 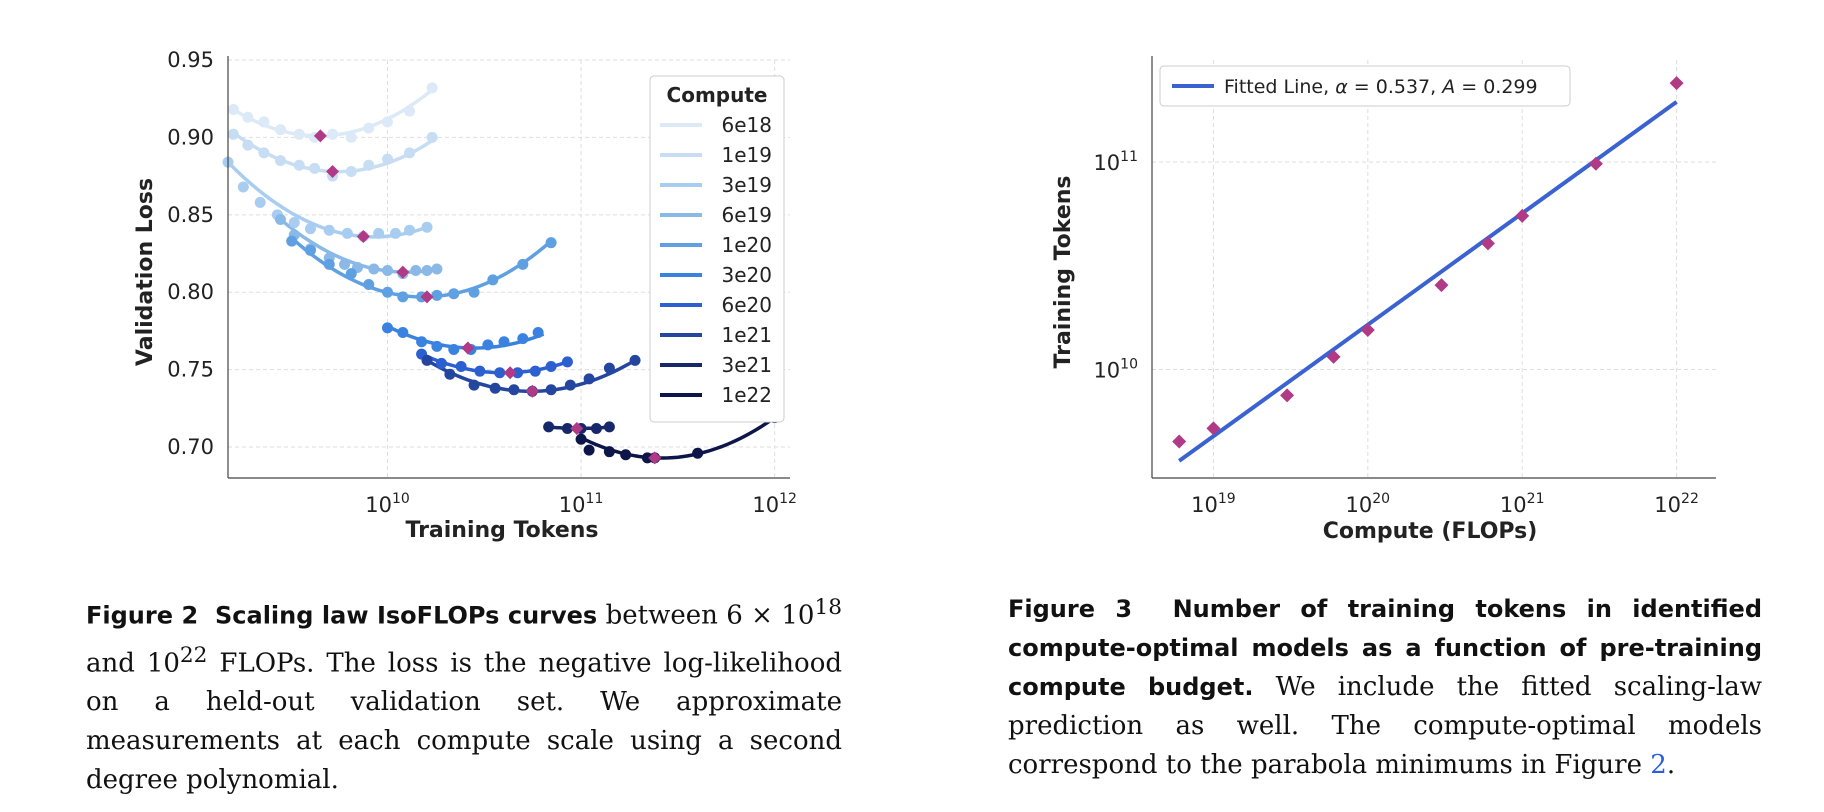 I want to click on optimum-marker-3e21, so click(x=577, y=428).